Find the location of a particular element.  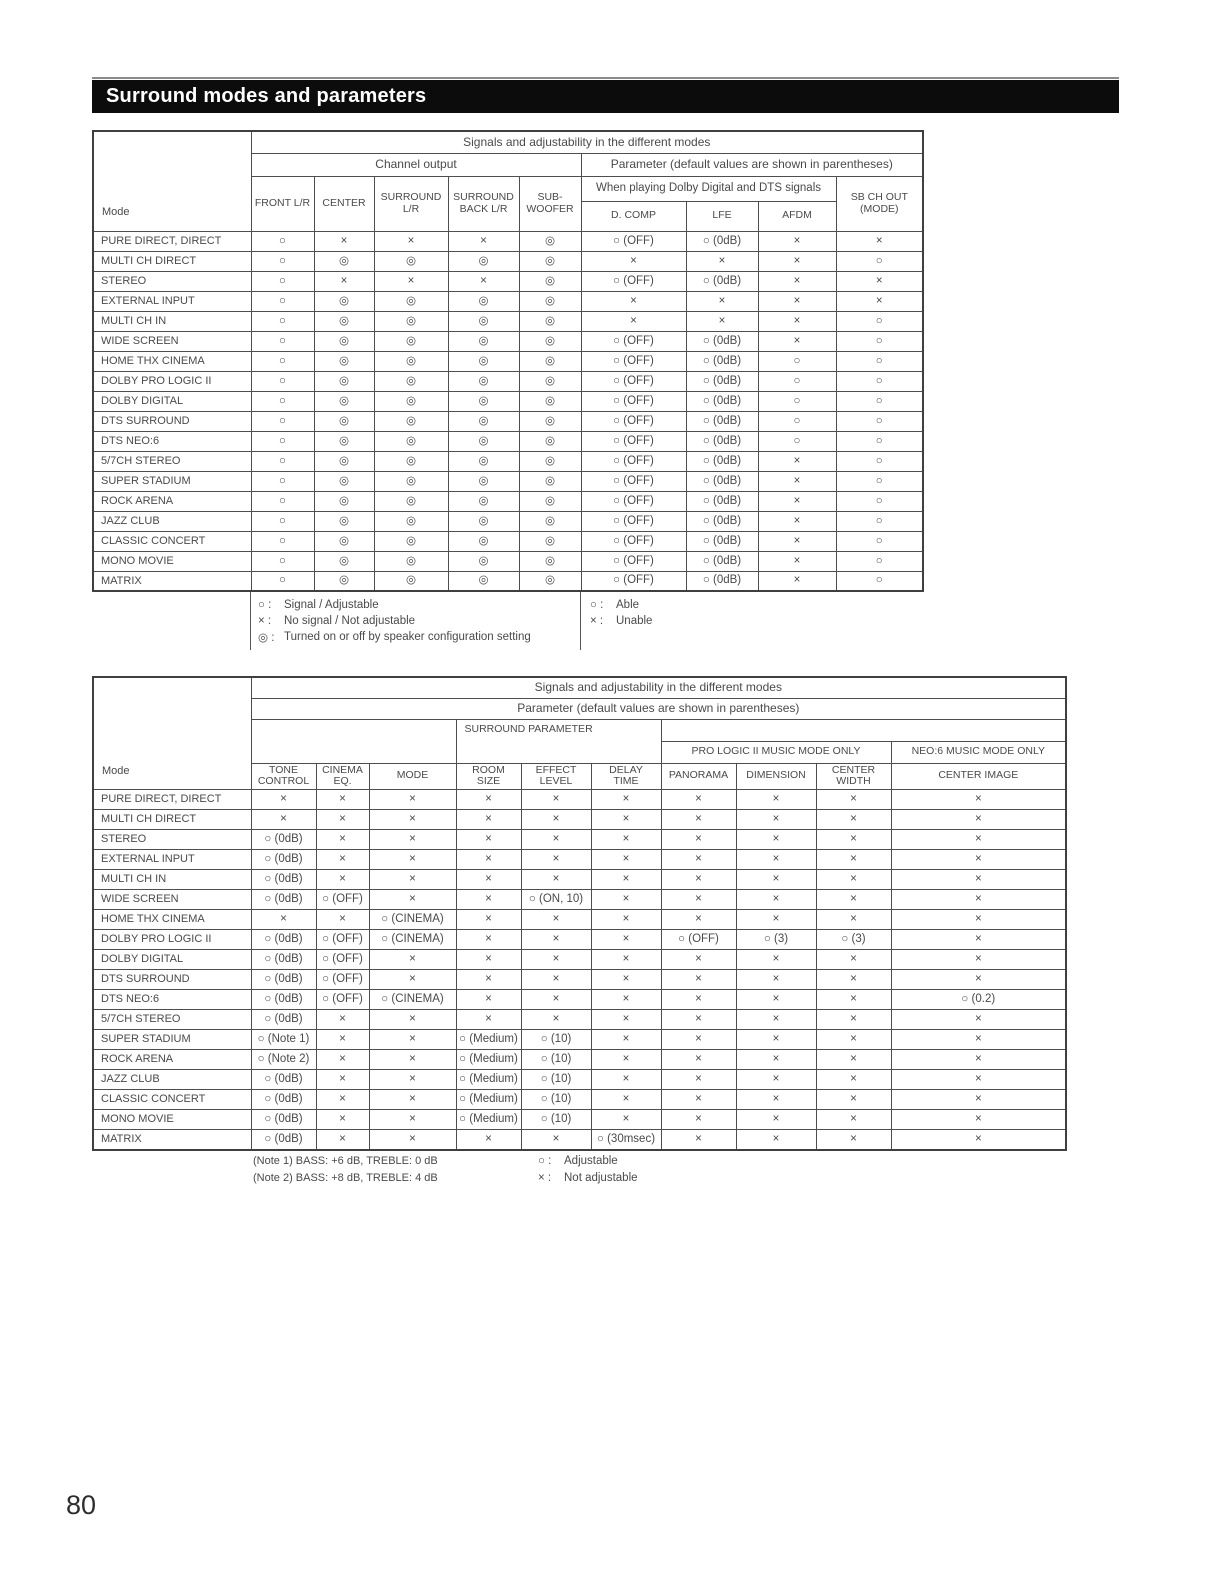

mode-cell: CLASSIC CONCERT is located at coordinates (172, 1099).